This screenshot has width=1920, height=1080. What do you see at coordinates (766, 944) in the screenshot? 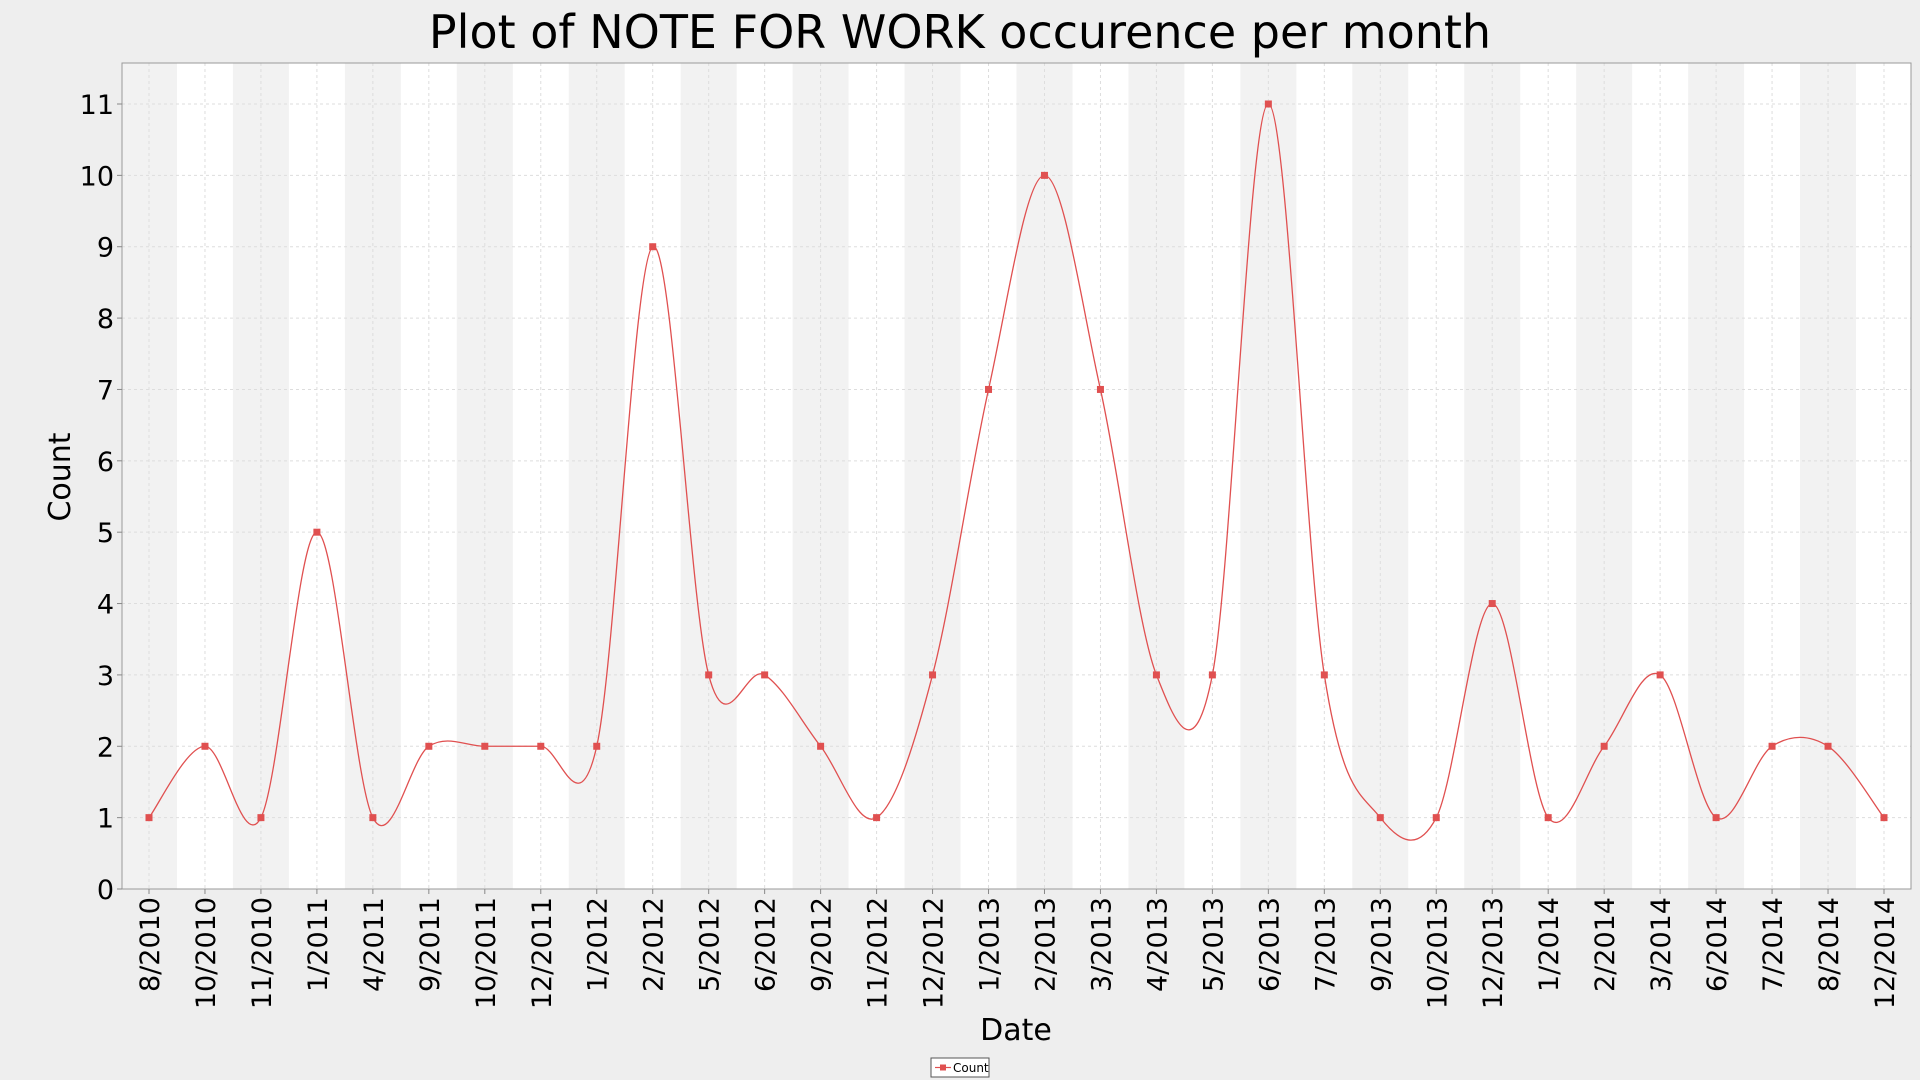
I see `x-tick-label: 6/2012` at bounding box center [766, 944].